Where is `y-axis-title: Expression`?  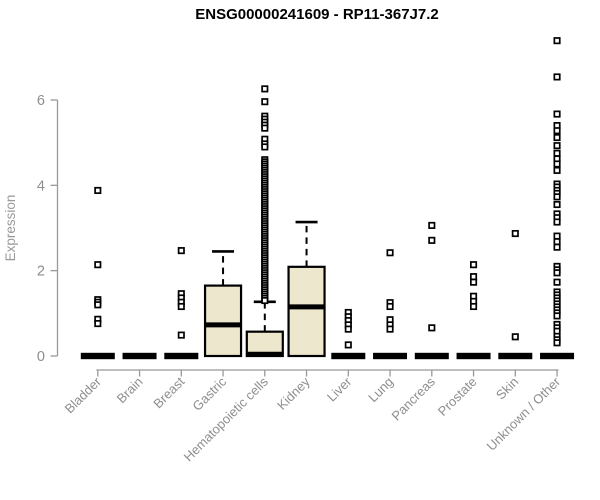 y-axis-title: Expression is located at coordinates (10, 228).